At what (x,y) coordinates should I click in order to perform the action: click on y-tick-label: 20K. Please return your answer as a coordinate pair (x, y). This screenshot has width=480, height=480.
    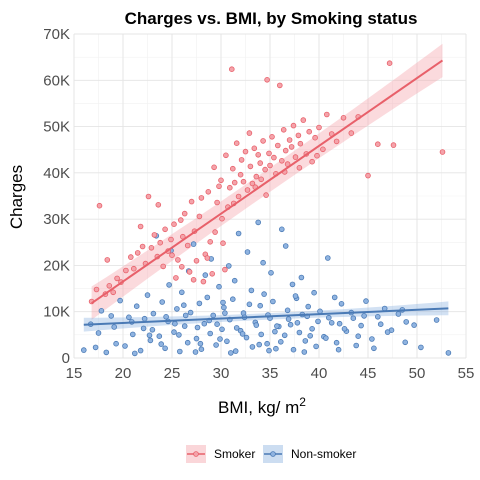
    Looking at the image, I should click on (56, 265).